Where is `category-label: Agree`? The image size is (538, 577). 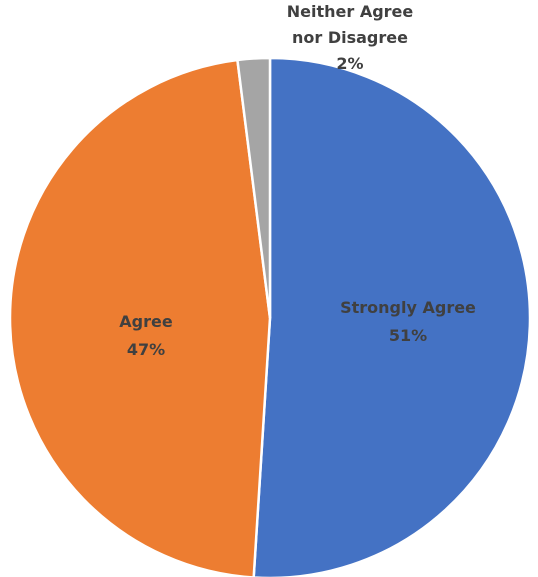
category-label: Agree is located at coordinates (146, 321).